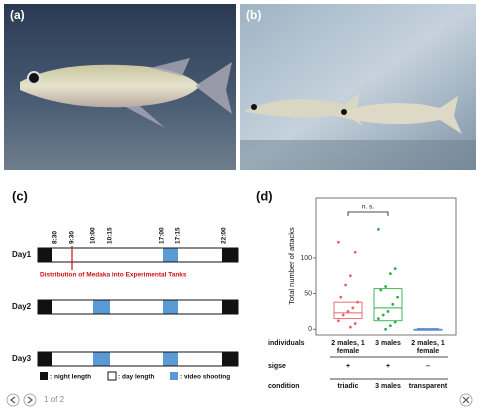 The height and width of the screenshot is (412, 480). What do you see at coordinates (93, 235) in the screenshot?
I see `time-label: 10:00` at bounding box center [93, 235].